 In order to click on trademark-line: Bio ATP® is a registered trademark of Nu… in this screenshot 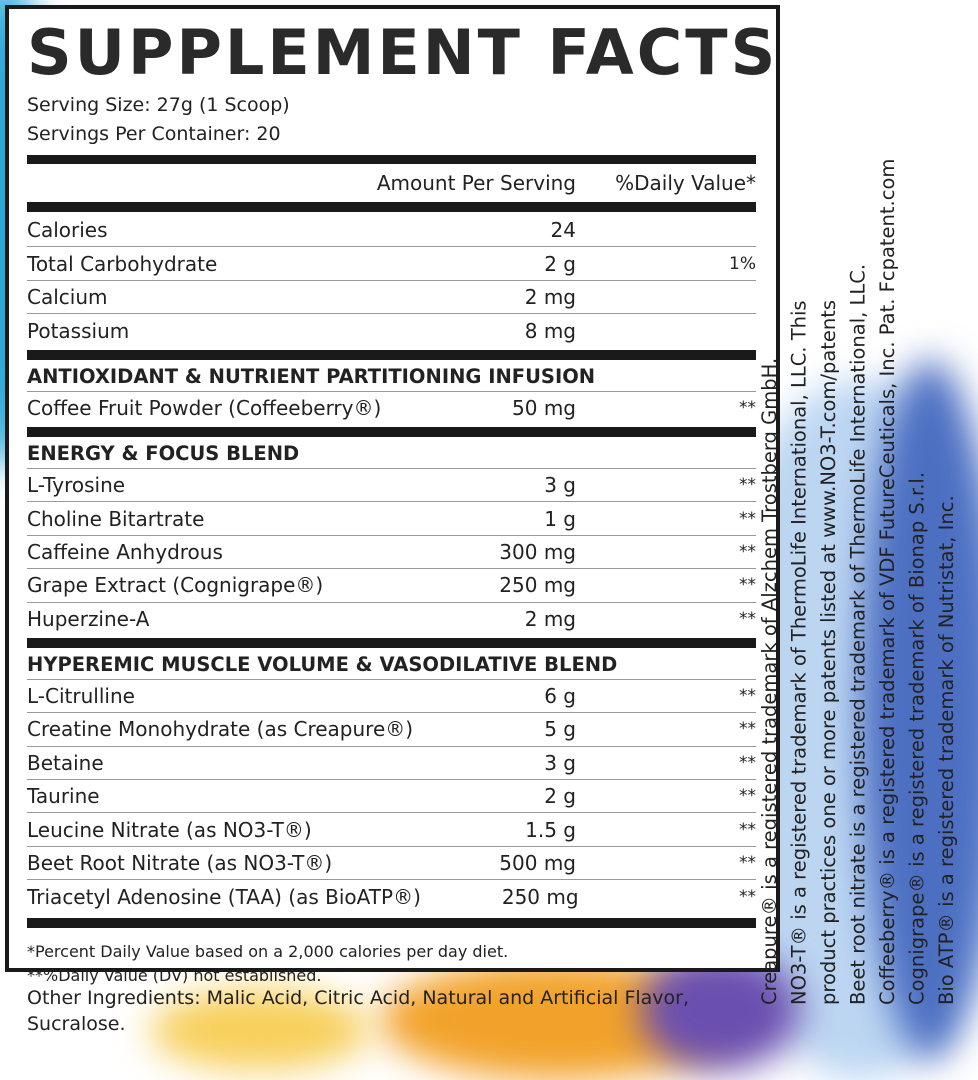, I will do `click(946, 750)`.